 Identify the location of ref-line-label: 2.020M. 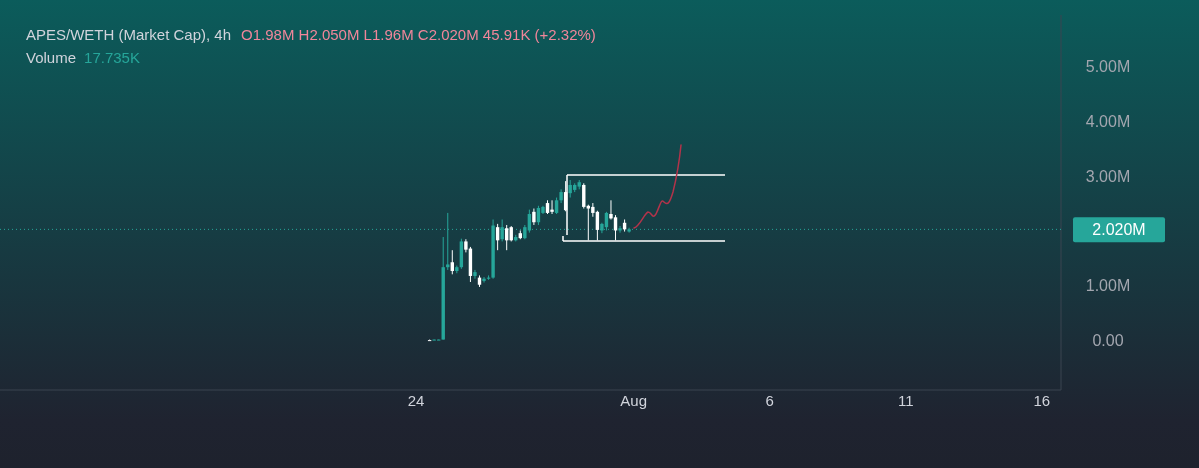
(1119, 230).